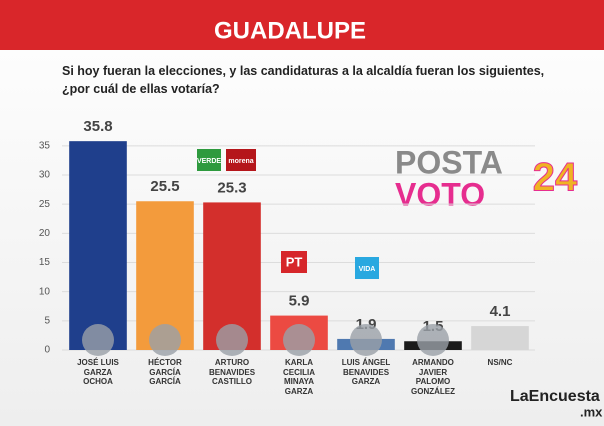  Describe the element at coordinates (47, 320) in the screenshot. I see `y-tick-label: 5` at that location.